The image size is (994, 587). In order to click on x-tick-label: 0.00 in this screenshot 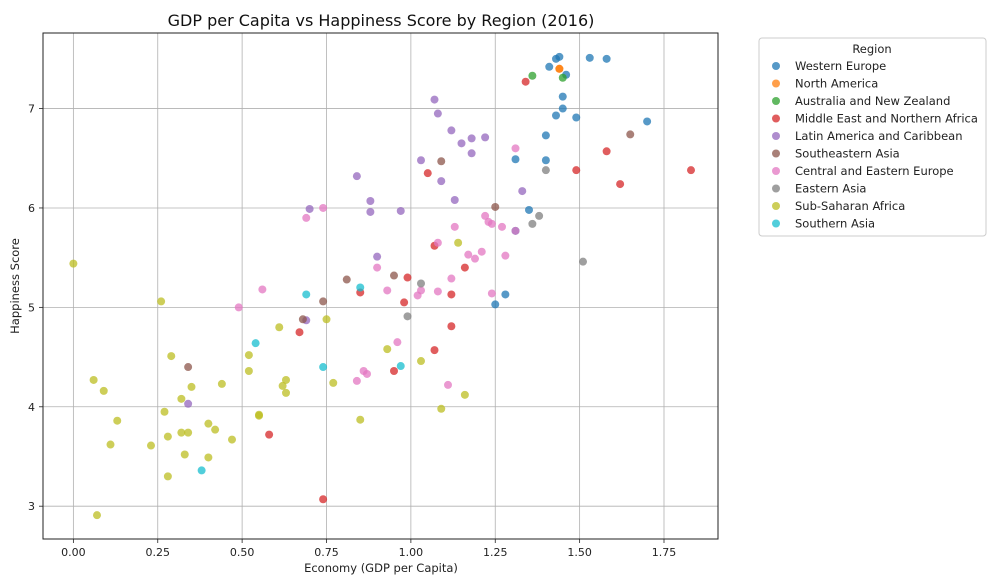, I will do `click(73, 552)`.